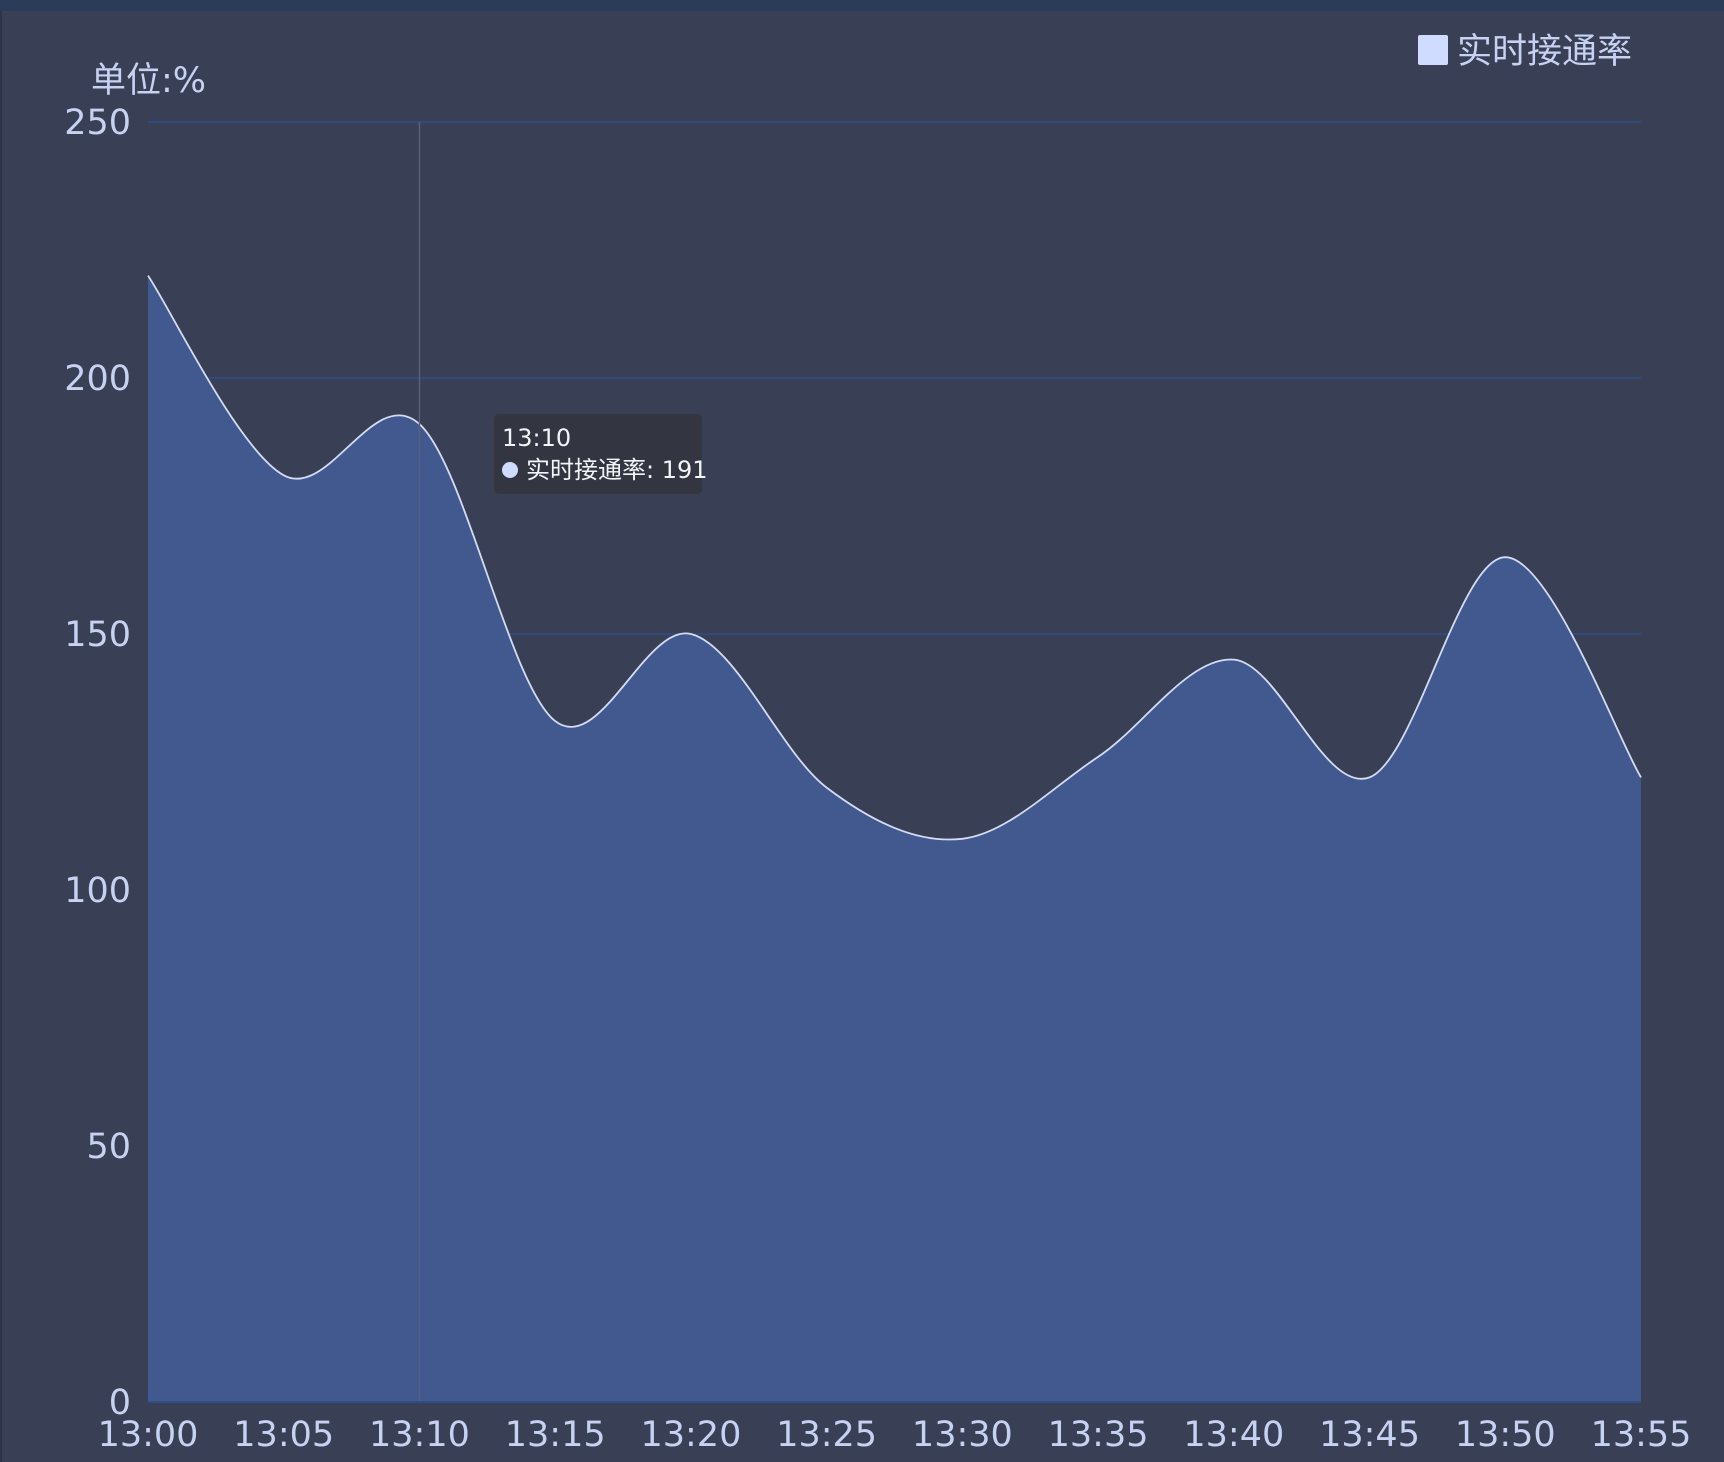 Image resolution: width=1724 pixels, height=1462 pixels. Describe the element at coordinates (148, 1435) in the screenshot. I see `x-tick-label: 13:00` at that location.